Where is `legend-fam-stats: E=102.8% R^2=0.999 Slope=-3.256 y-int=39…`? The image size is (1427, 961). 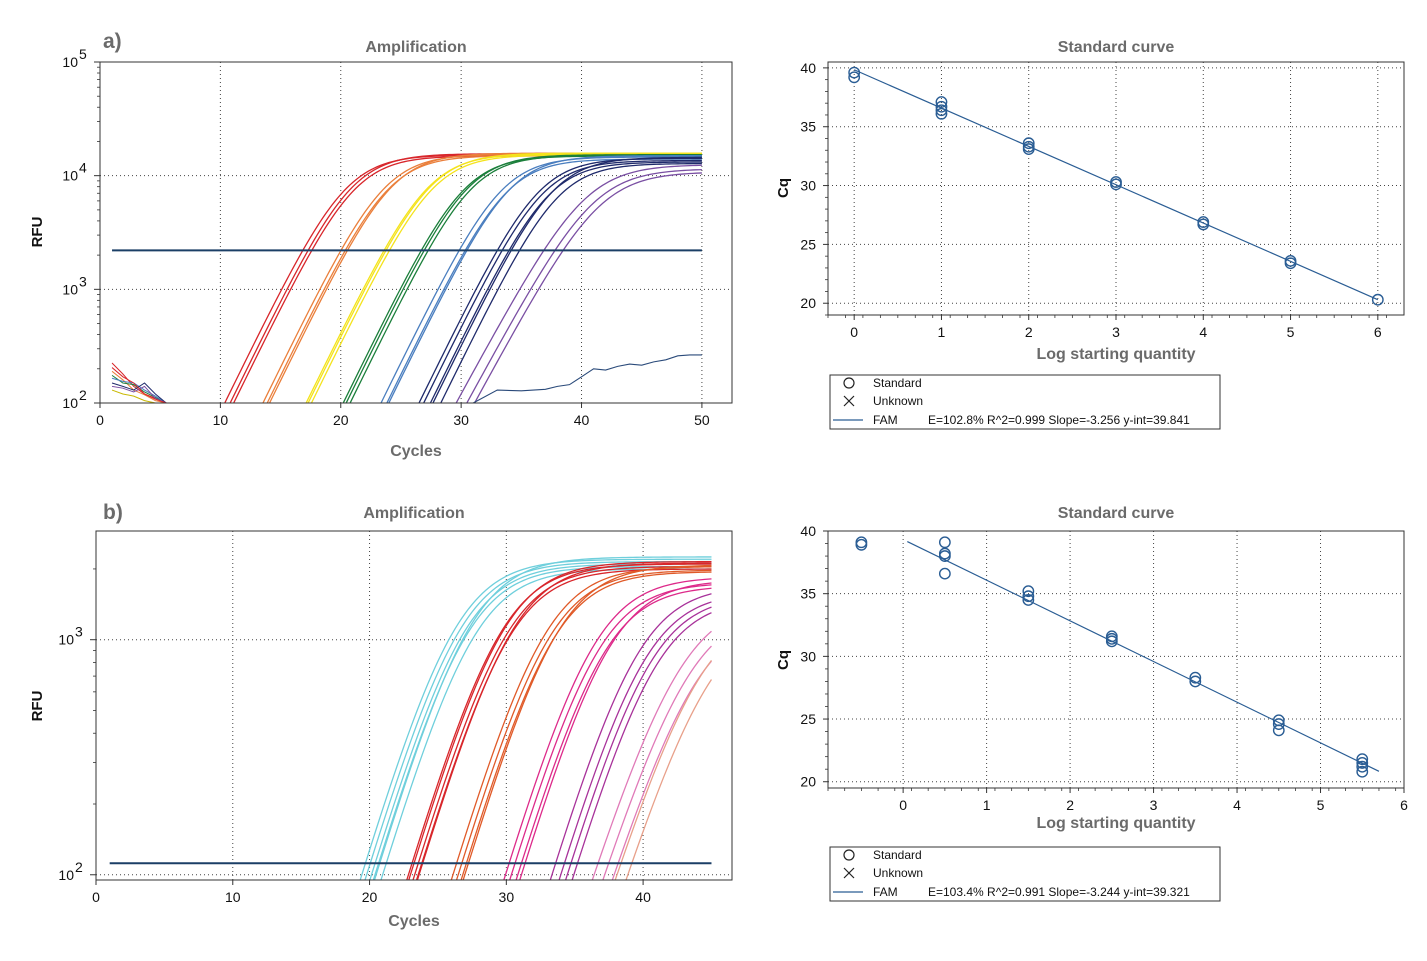 legend-fam-stats: E=102.8% R^2=0.999 Slope=-3.256 y-int=39… is located at coordinates (1059, 420).